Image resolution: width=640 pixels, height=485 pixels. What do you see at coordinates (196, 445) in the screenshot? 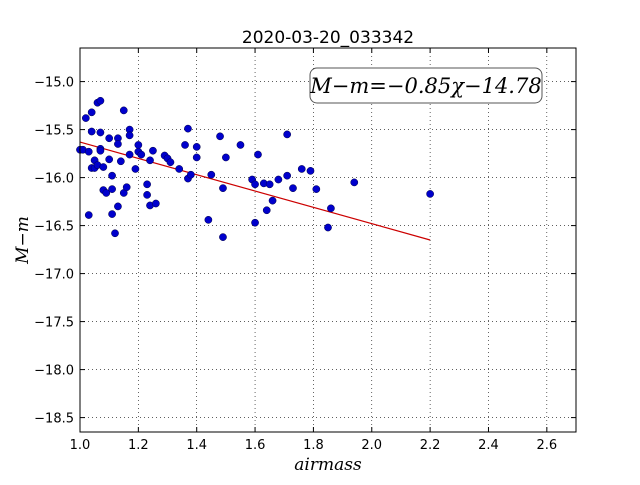
I see `x-tick-label: 1.4` at bounding box center [196, 445].